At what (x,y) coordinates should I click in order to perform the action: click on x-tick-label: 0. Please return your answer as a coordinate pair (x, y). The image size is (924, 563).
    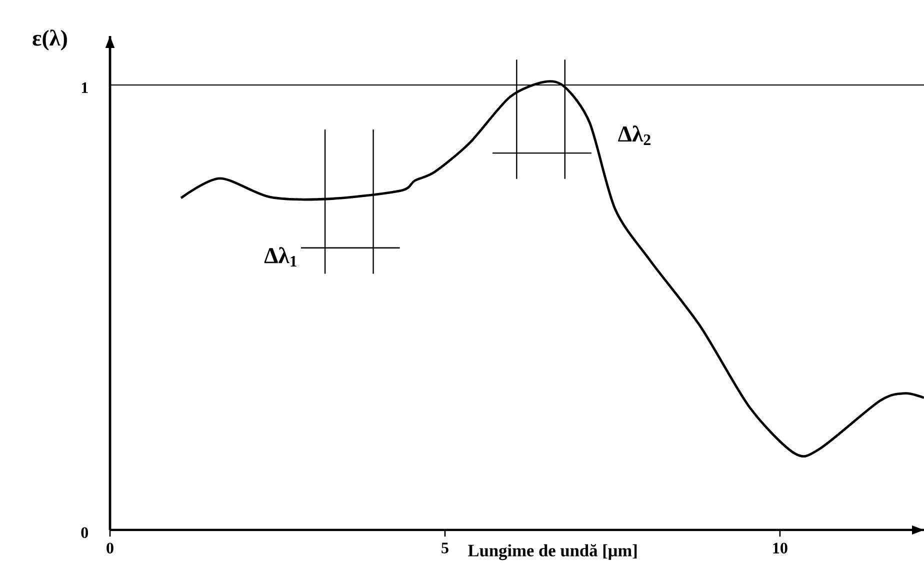
    Looking at the image, I should click on (110, 548).